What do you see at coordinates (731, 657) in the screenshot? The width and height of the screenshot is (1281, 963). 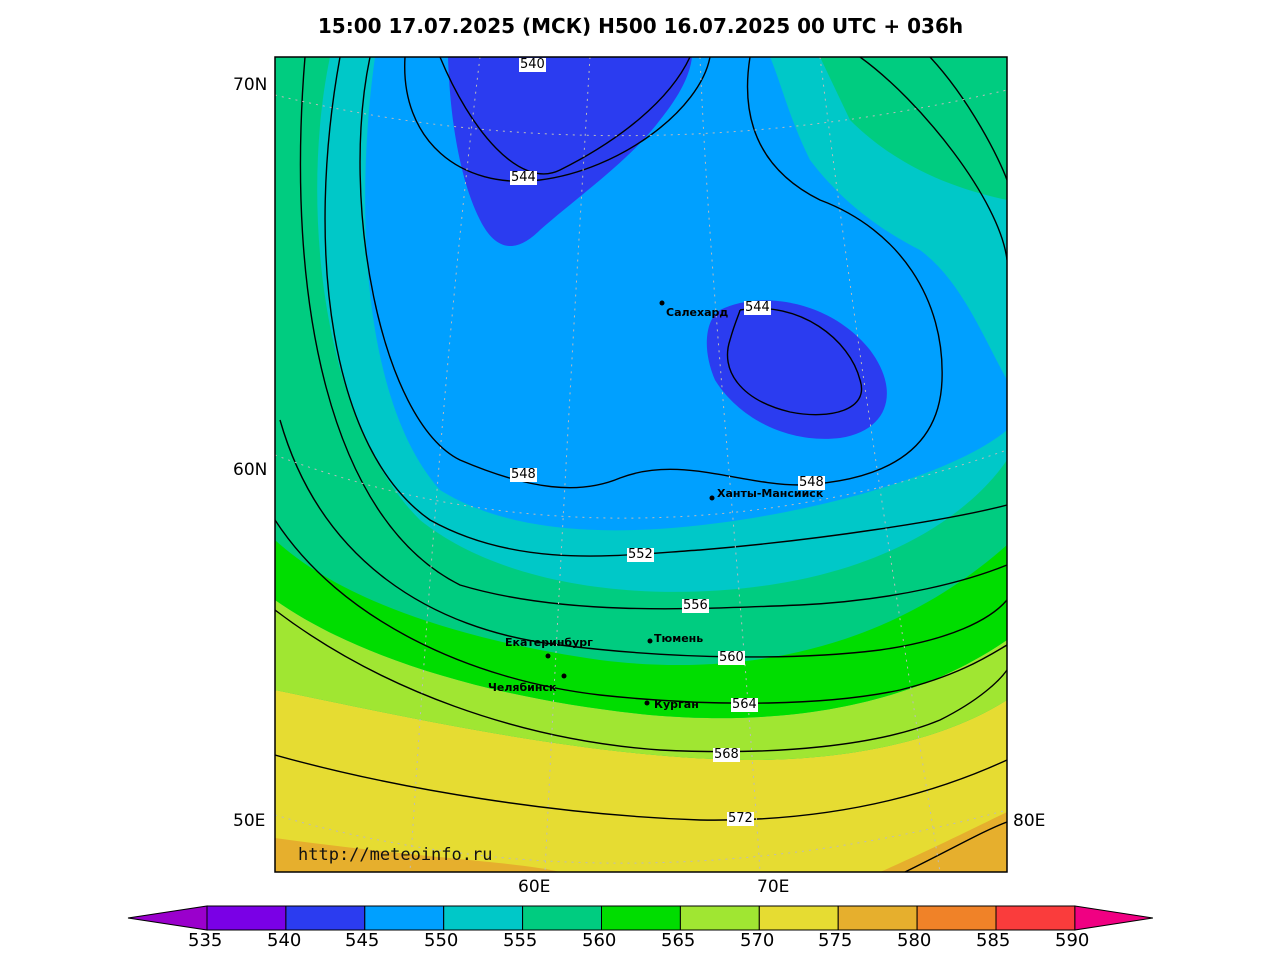 I see `contour-label: 560` at bounding box center [731, 657].